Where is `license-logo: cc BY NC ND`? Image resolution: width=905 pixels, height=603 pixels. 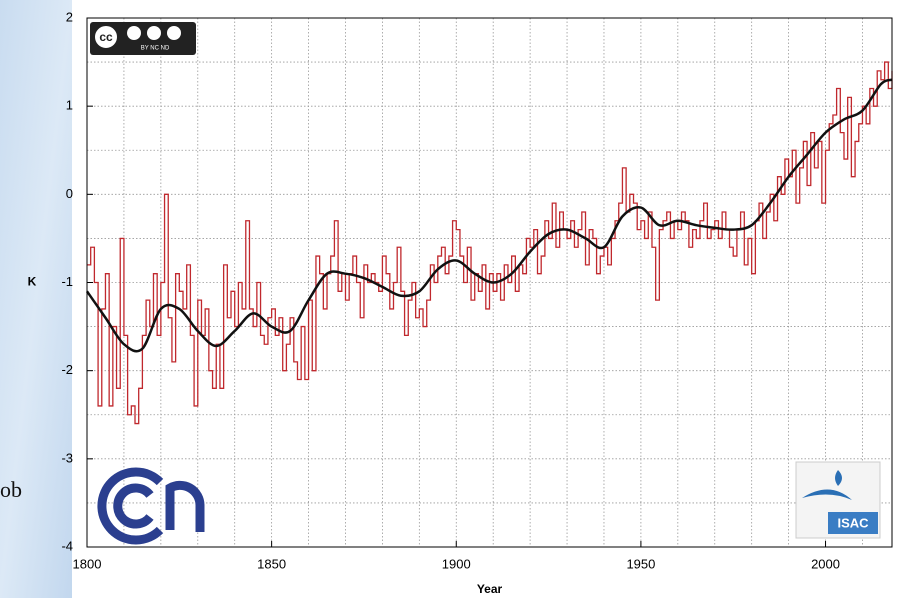
license-logo: cc BY NC ND is located at coordinates (143, 38).